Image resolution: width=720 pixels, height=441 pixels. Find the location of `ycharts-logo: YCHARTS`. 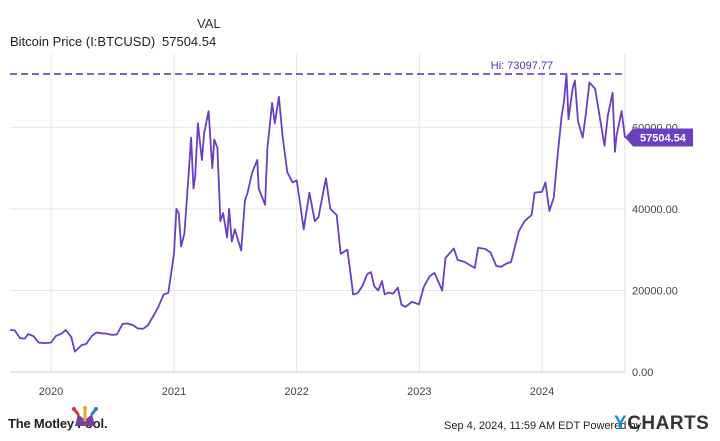

ycharts-logo: YCHARTS is located at coordinates (661, 424).